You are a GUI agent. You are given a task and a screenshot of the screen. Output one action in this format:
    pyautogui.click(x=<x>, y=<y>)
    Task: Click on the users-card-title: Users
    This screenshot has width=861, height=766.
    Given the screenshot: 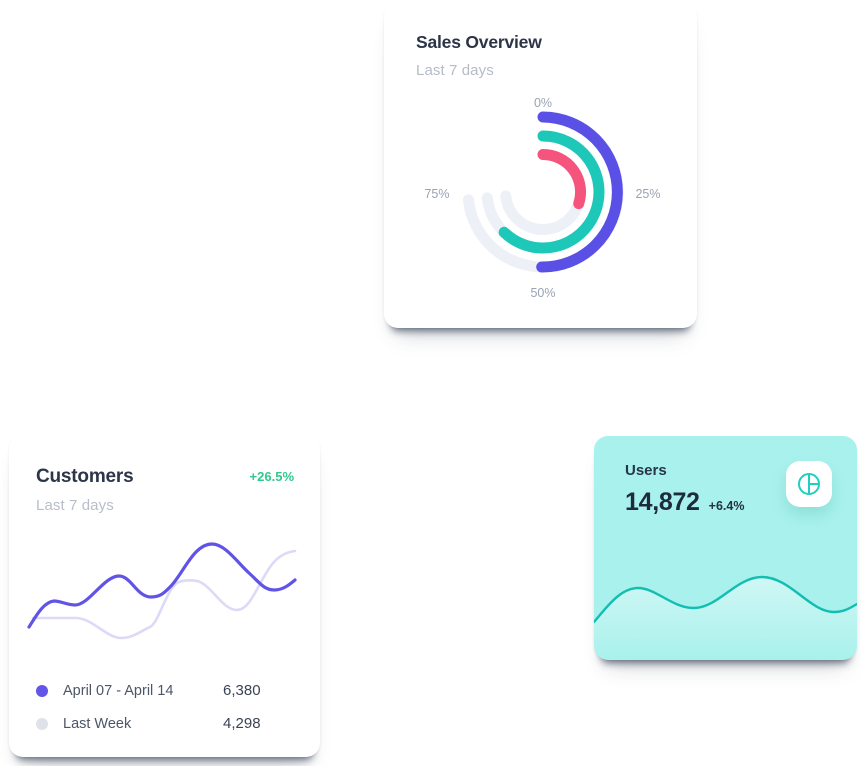 What is the action you would take?
    pyautogui.click(x=646, y=470)
    